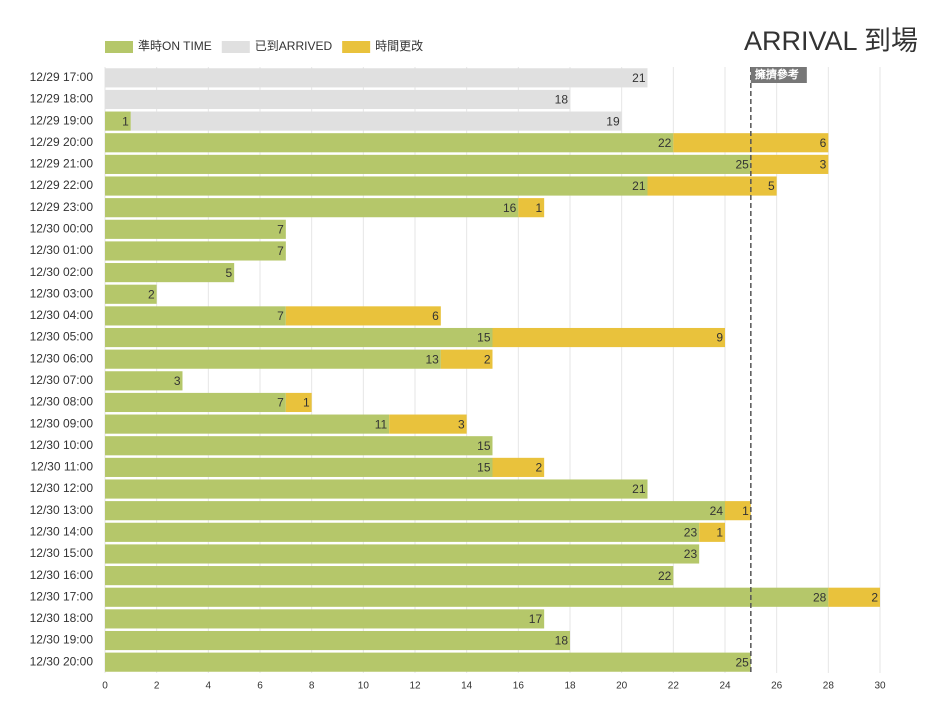  What do you see at coordinates (62, 640) in the screenshot?
I see `y-tick-label: 12/30 19:00` at bounding box center [62, 640].